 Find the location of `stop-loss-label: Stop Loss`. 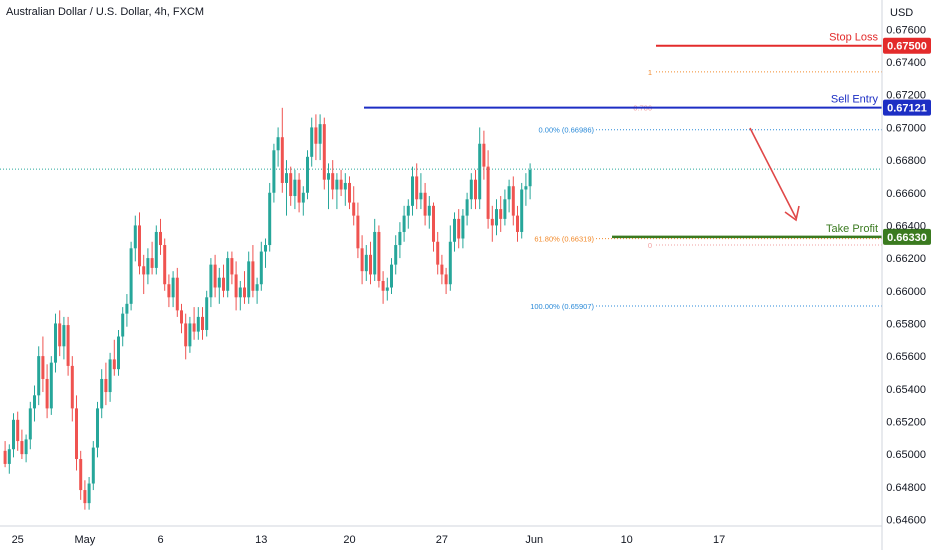

stop-loss-label: Stop Loss is located at coordinates (853, 38).